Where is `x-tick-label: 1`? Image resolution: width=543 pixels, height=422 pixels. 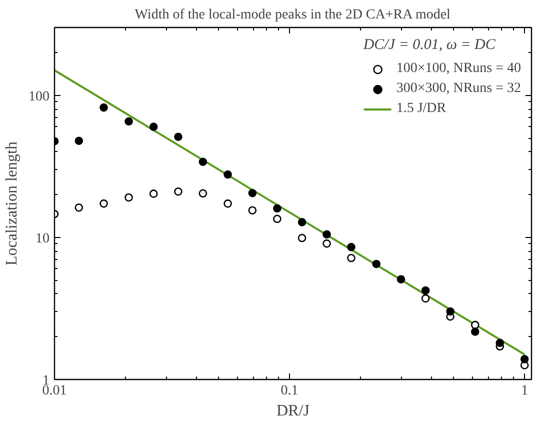 x-tick-label: 1 is located at coordinates (524, 391).